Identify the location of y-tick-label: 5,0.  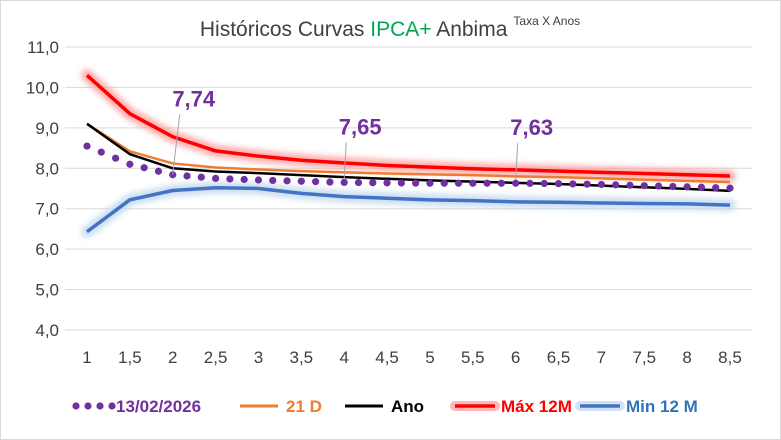
(47, 290).